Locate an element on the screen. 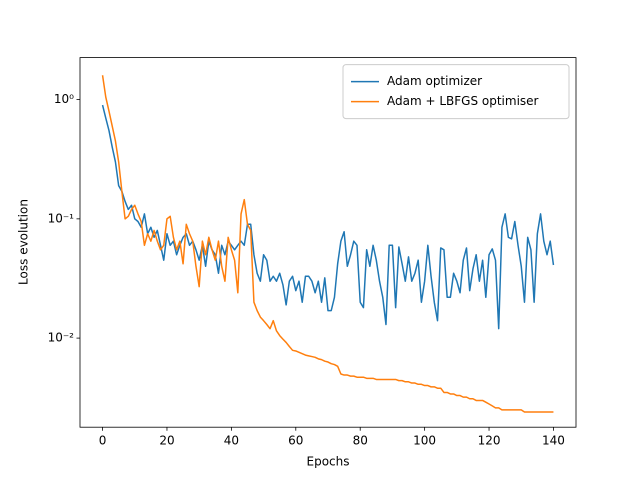  y-tick-label: 10⁰ is located at coordinates (64, 99).